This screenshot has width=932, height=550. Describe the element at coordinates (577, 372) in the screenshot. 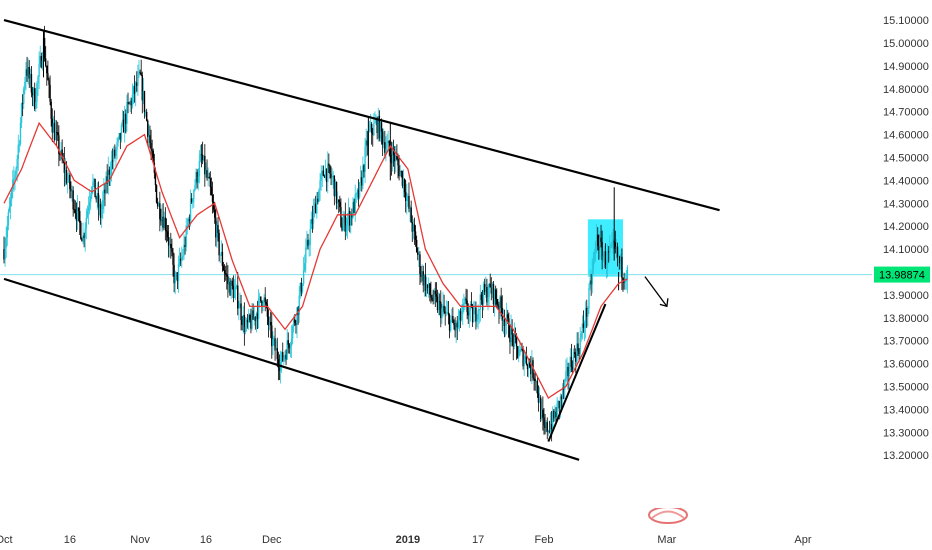

I see `trendline-rising-support` at that location.